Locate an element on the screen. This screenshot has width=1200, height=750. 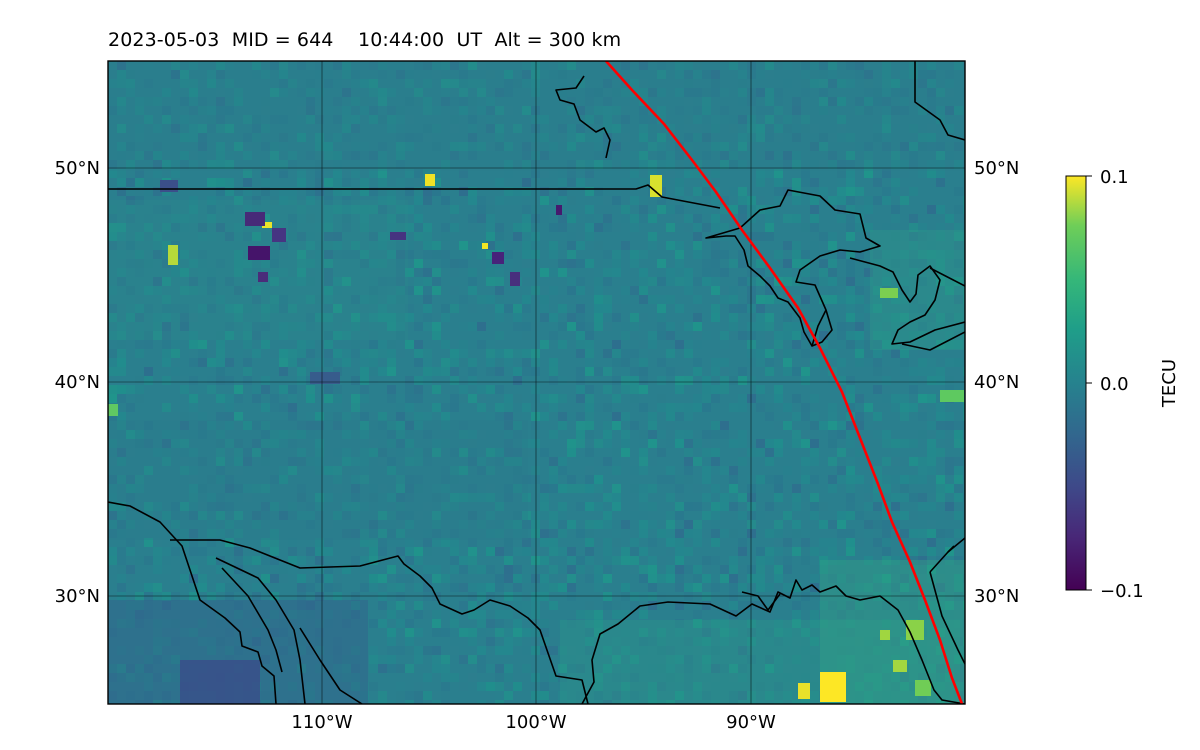
lon-tick-100w: 100°W is located at coordinates (535, 722).